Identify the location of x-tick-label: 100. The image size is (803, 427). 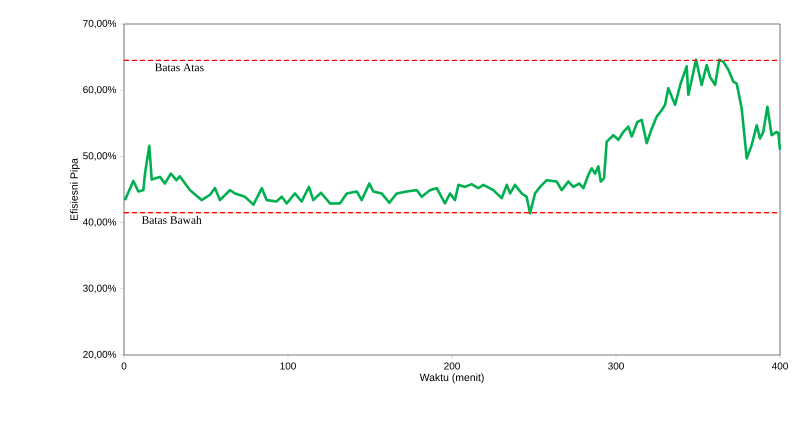
(288, 366).